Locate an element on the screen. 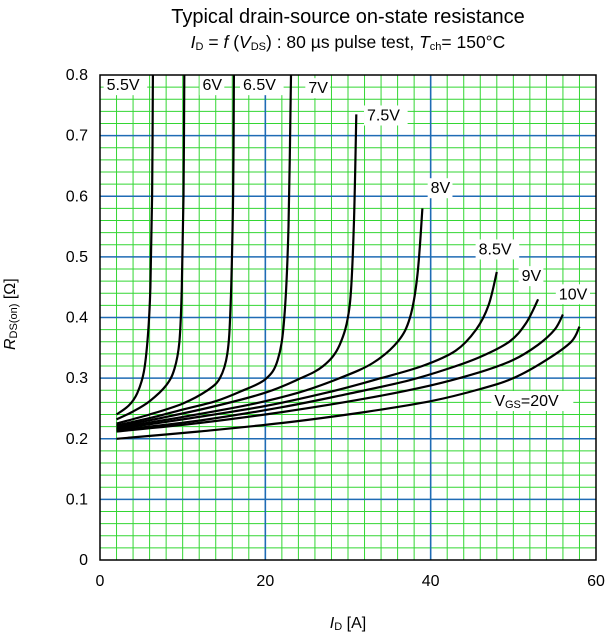  x-tick-label: 20 is located at coordinates (265, 581).